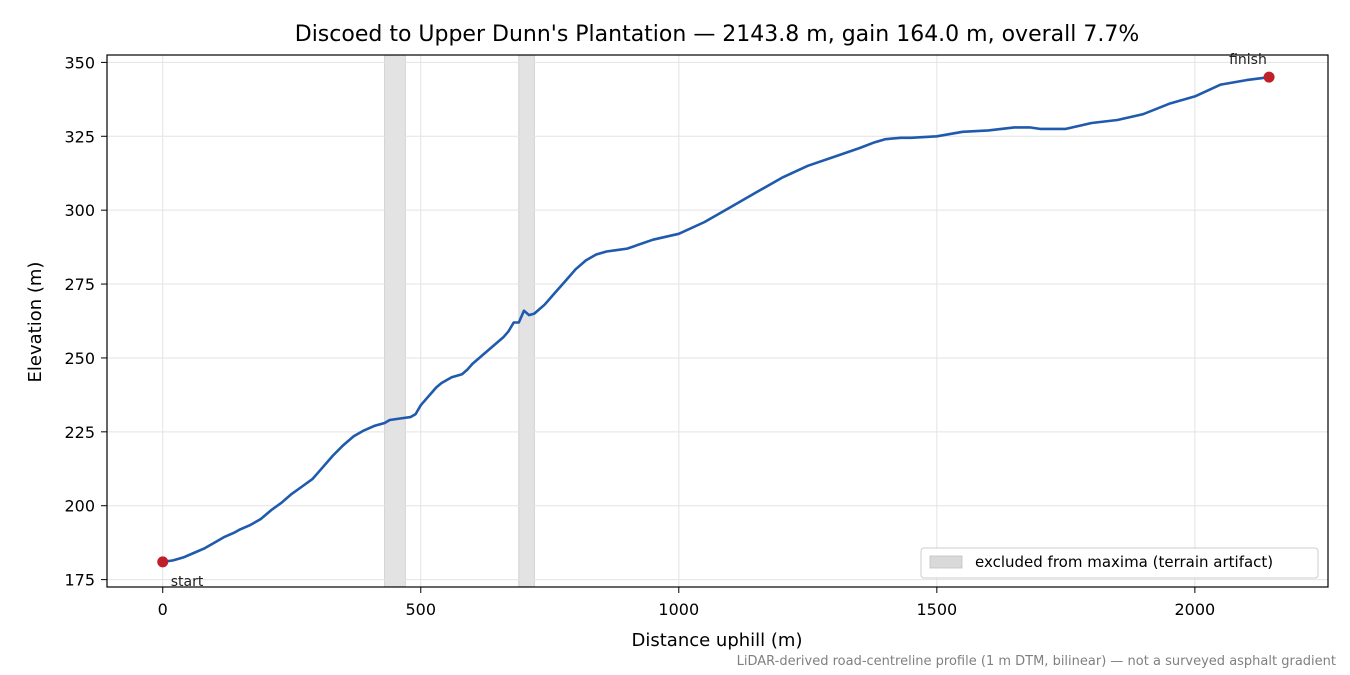 This screenshot has width=1350, height=675. What do you see at coordinates (163, 562) in the screenshot?
I see `start-marker` at bounding box center [163, 562].